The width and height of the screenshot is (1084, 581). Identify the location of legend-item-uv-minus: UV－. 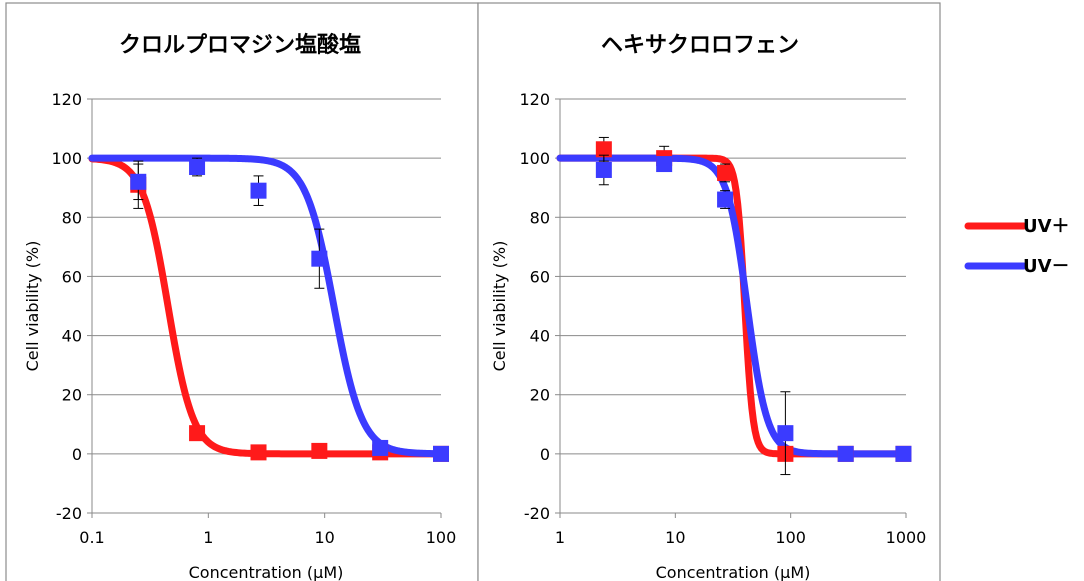
(1017, 266).